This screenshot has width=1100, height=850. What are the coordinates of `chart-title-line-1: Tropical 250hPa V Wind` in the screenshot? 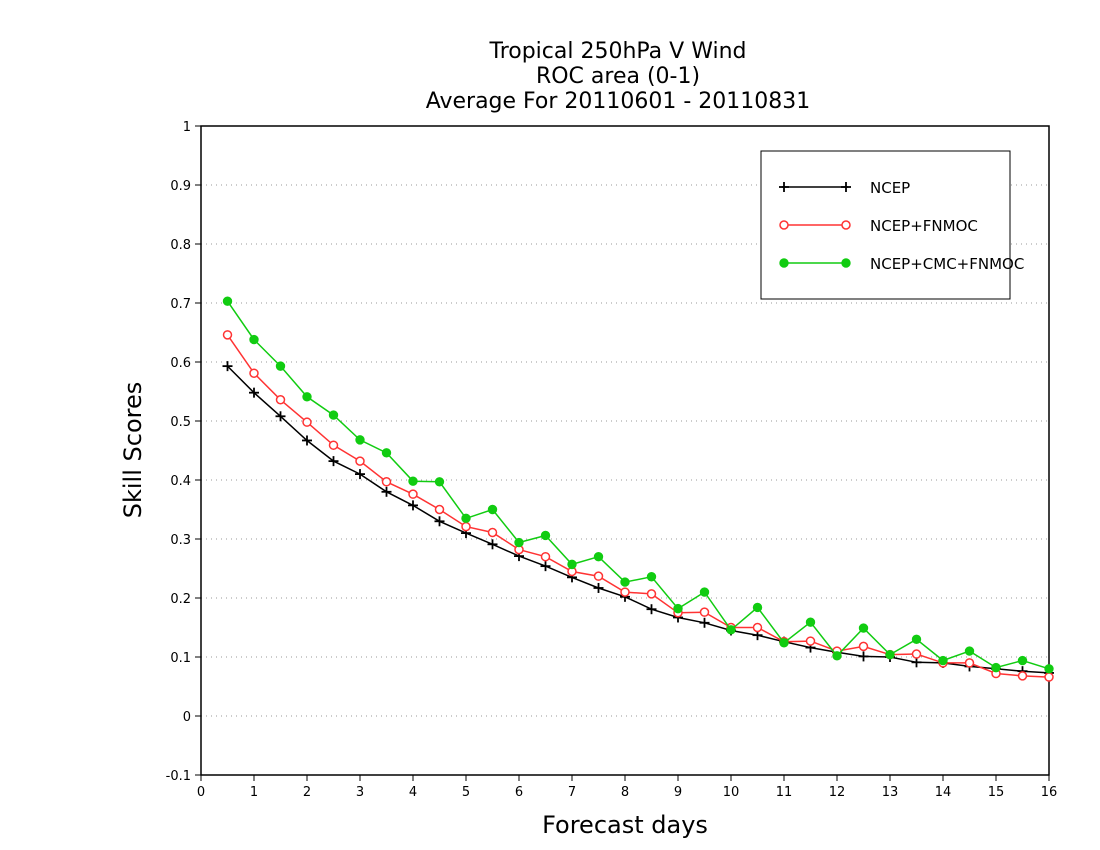 It's located at (617, 51).